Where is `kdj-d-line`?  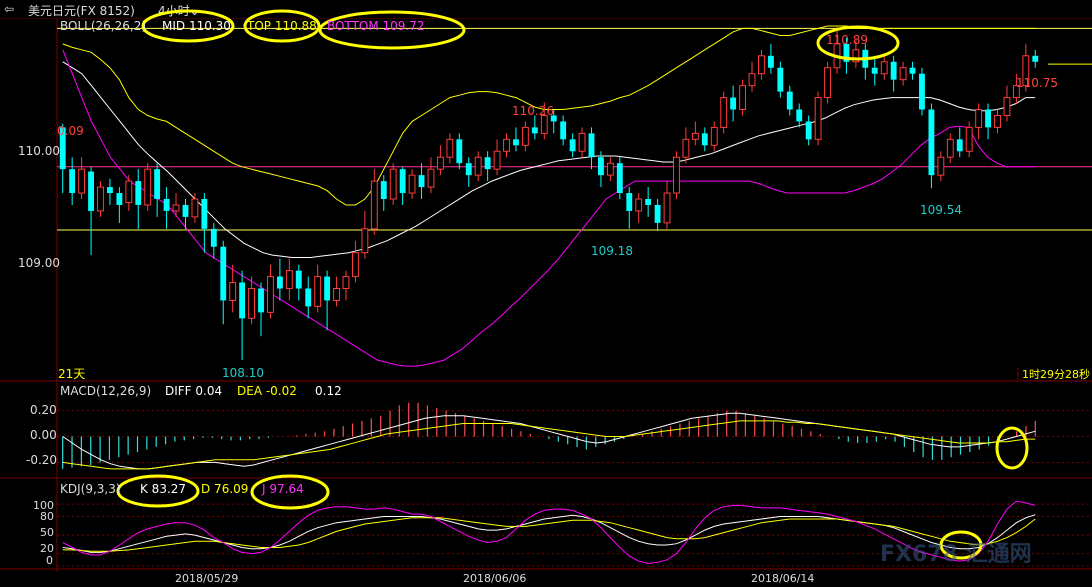
kdj-d-line is located at coordinates (549, 534).